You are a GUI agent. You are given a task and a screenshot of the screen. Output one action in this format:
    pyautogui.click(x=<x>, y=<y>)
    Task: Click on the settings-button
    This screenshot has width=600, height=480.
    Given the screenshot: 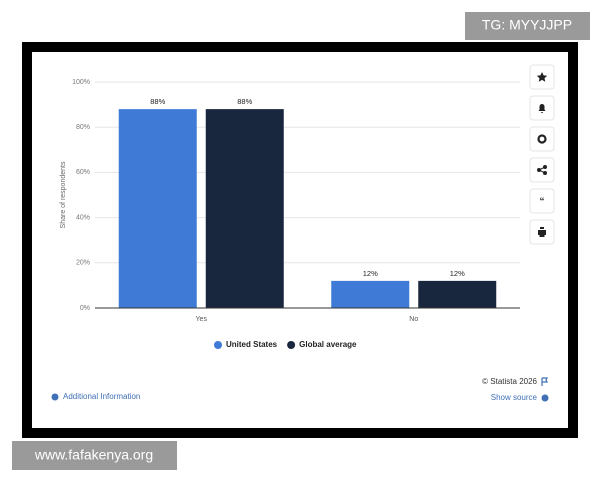 What is the action you would take?
    pyautogui.click(x=542, y=139)
    